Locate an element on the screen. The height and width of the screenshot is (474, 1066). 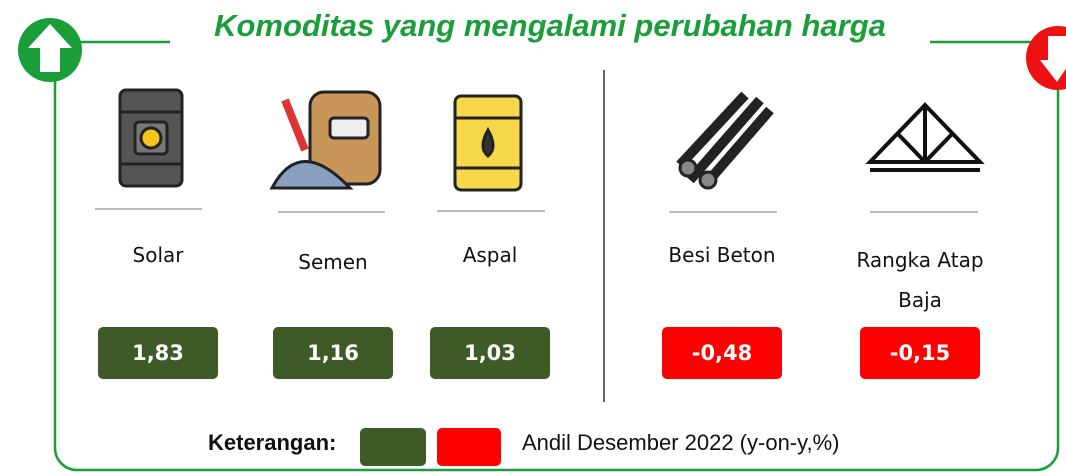
barrel-icon is located at coordinates (151, 138).